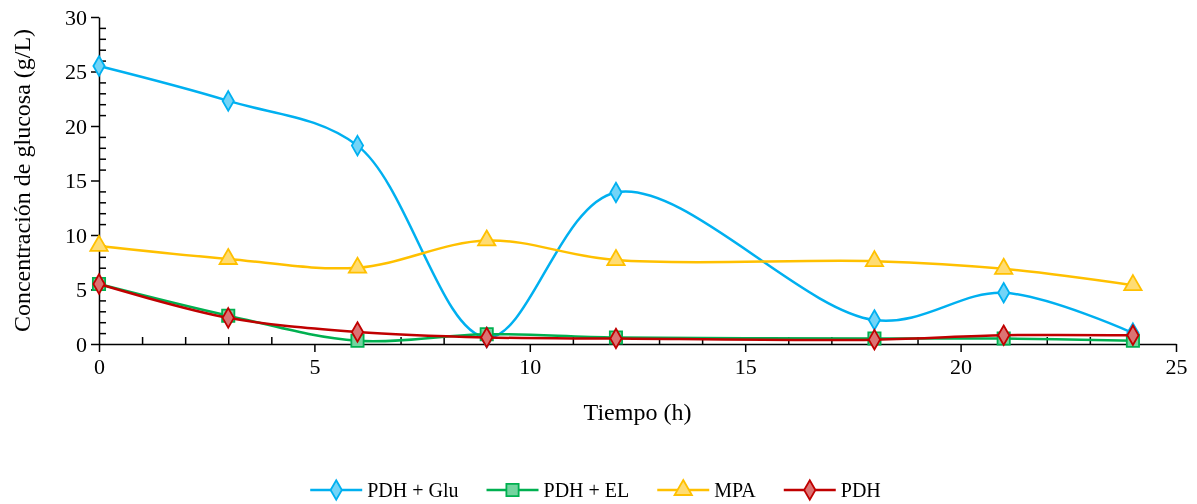 This screenshot has height=504, width=1197. I want to click on x-tick-label: 25, so click(1176, 366).